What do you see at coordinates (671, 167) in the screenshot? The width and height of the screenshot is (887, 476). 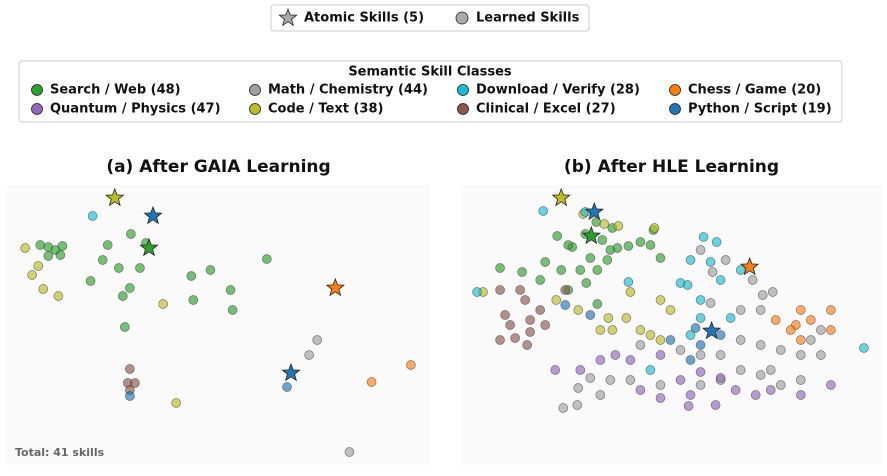 I see `panel-title: (b) After HLE Learning` at bounding box center [671, 167].